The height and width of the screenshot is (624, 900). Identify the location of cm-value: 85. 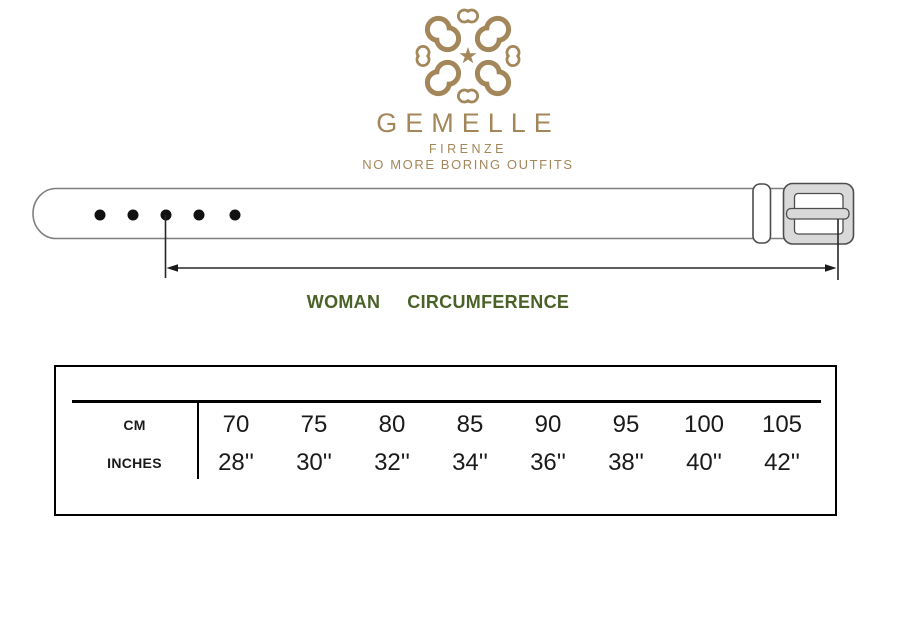
(470, 424).